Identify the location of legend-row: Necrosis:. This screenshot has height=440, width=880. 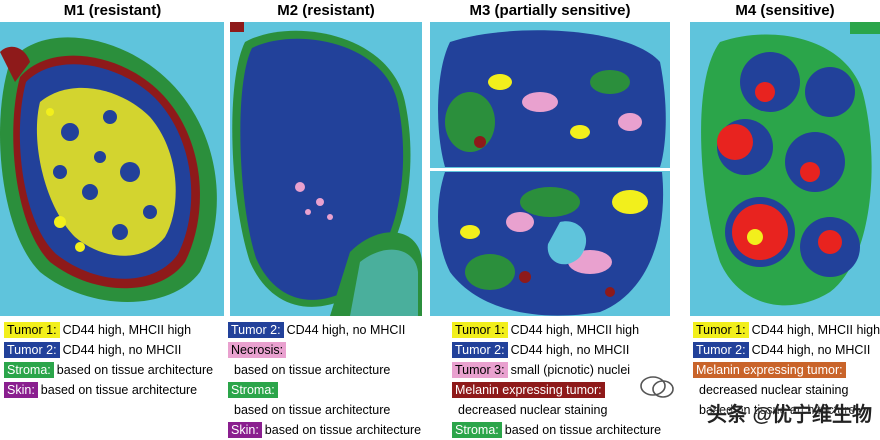
(324, 350).